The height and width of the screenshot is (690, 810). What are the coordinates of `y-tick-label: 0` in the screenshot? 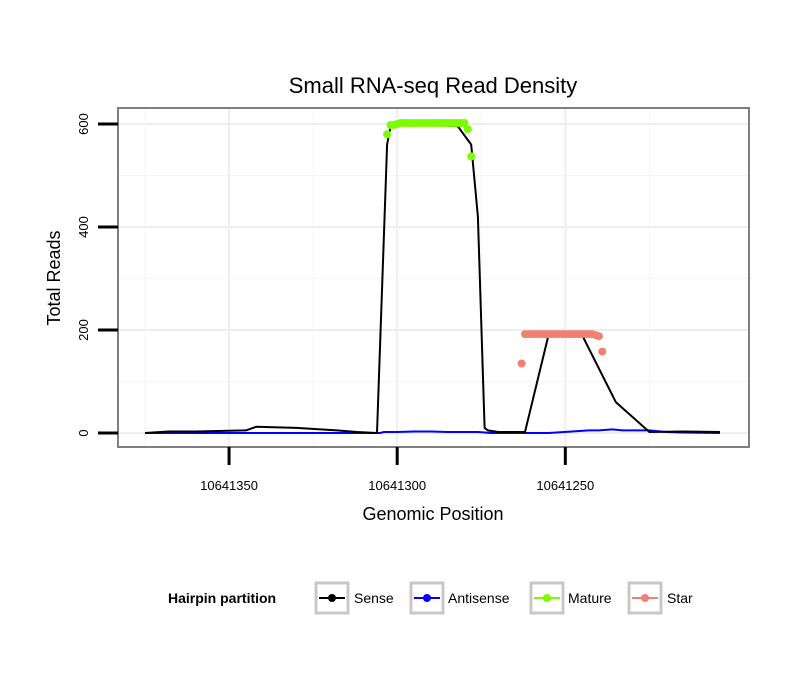 It's located at (83, 432).